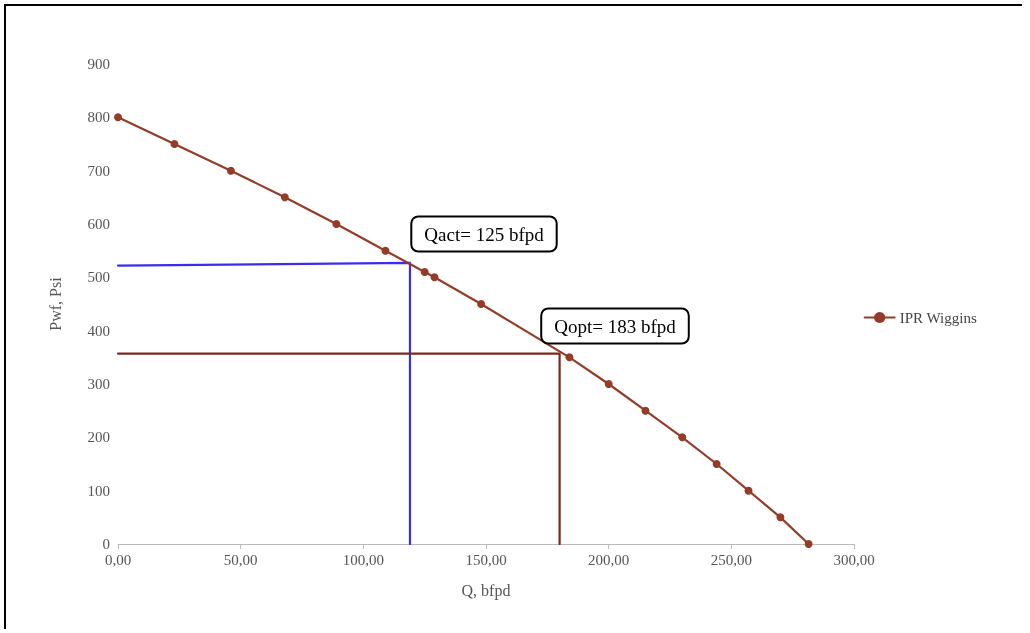 This screenshot has height=633, width=1030. What do you see at coordinates (98, 170) in the screenshot?
I see `y-tick-label: 700` at bounding box center [98, 170].